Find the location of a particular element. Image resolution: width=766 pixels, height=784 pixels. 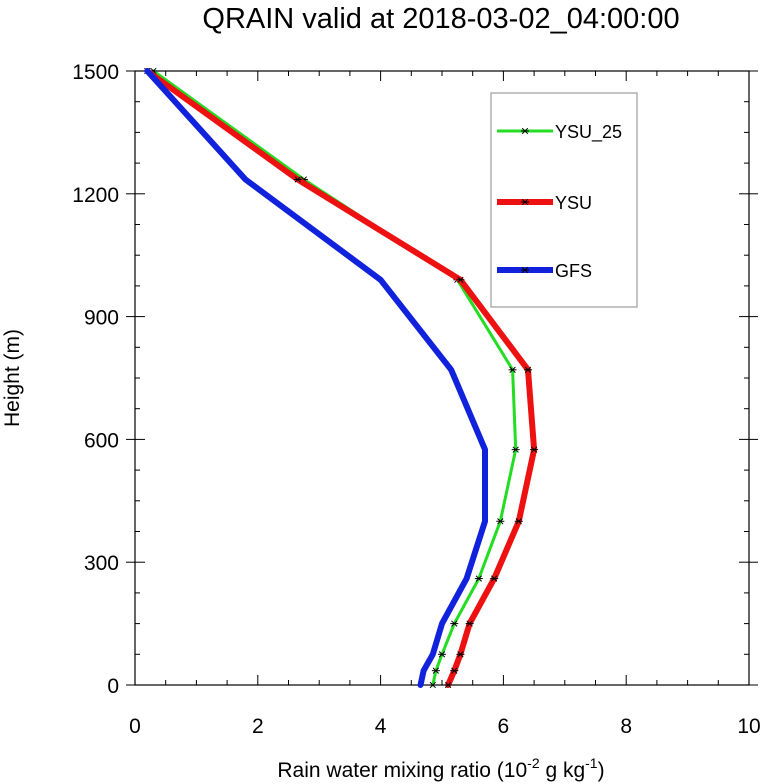

x-axis-label-exponent-1: -2 is located at coordinates (533, 763).